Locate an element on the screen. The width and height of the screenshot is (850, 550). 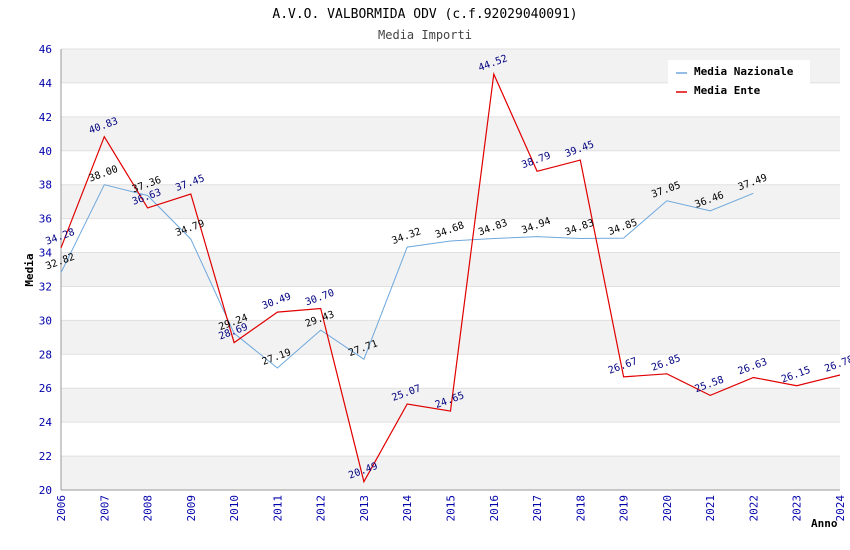
data-label: 26.63 is located at coordinates (753, 367).